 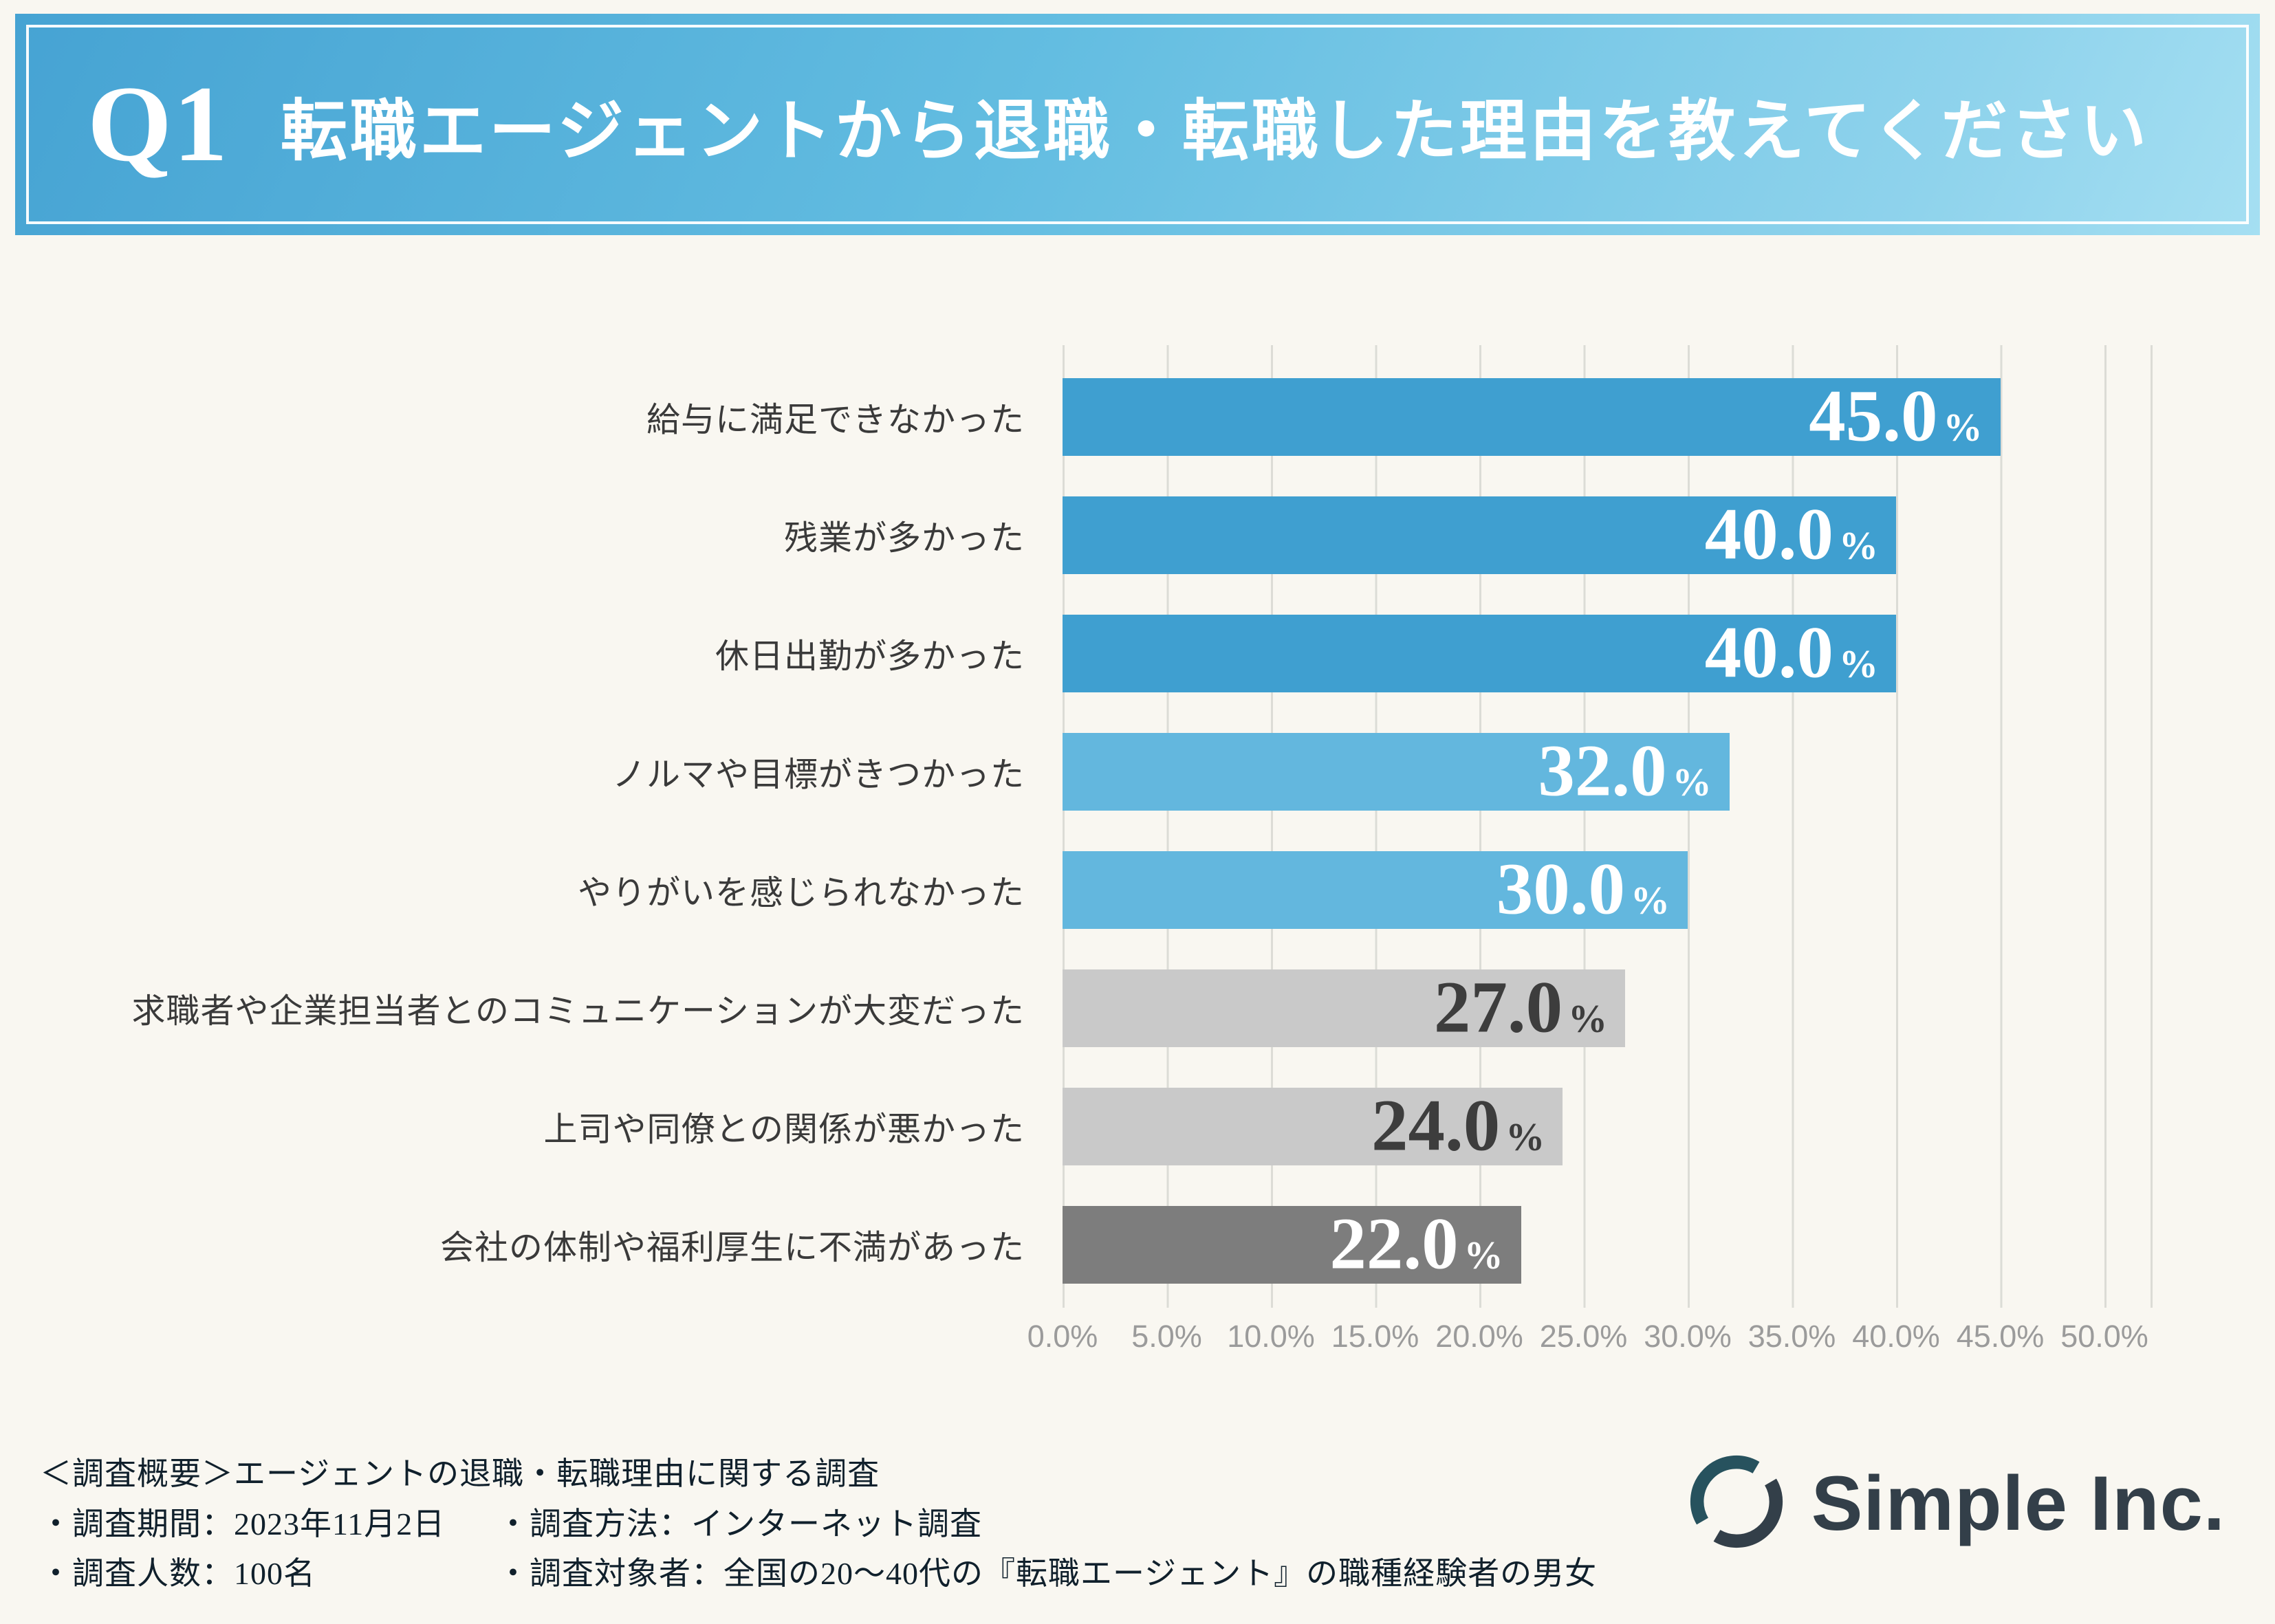 I want to click on bar-track: 32.0%, so click(x=1608, y=771).